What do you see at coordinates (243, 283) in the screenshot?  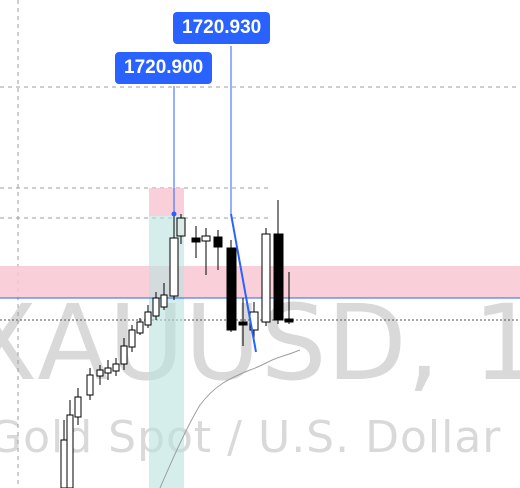 I see `trend-line` at bounding box center [243, 283].